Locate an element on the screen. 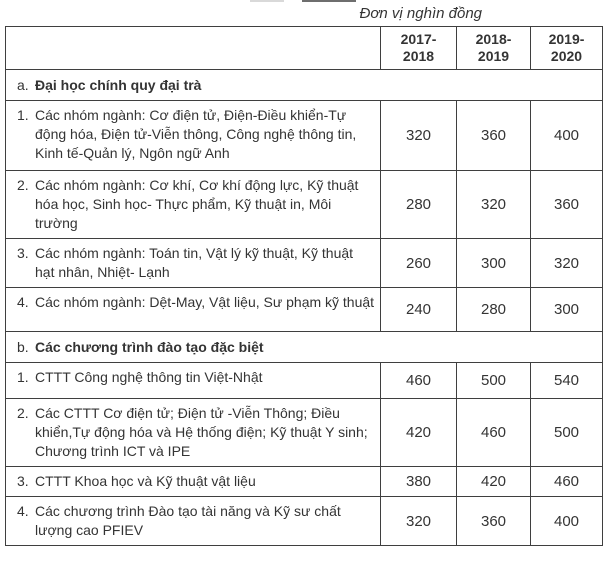 The width and height of the screenshot is (610, 561). corner-cell is located at coordinates (193, 48).